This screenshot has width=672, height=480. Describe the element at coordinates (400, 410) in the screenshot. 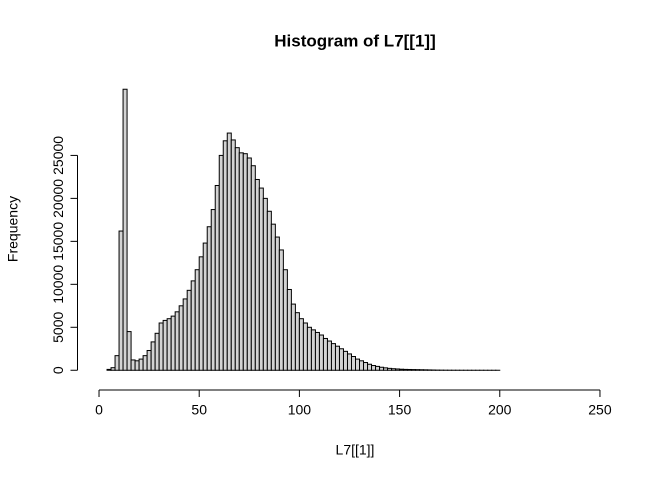

I see `x-tick-label: 150` at that location.